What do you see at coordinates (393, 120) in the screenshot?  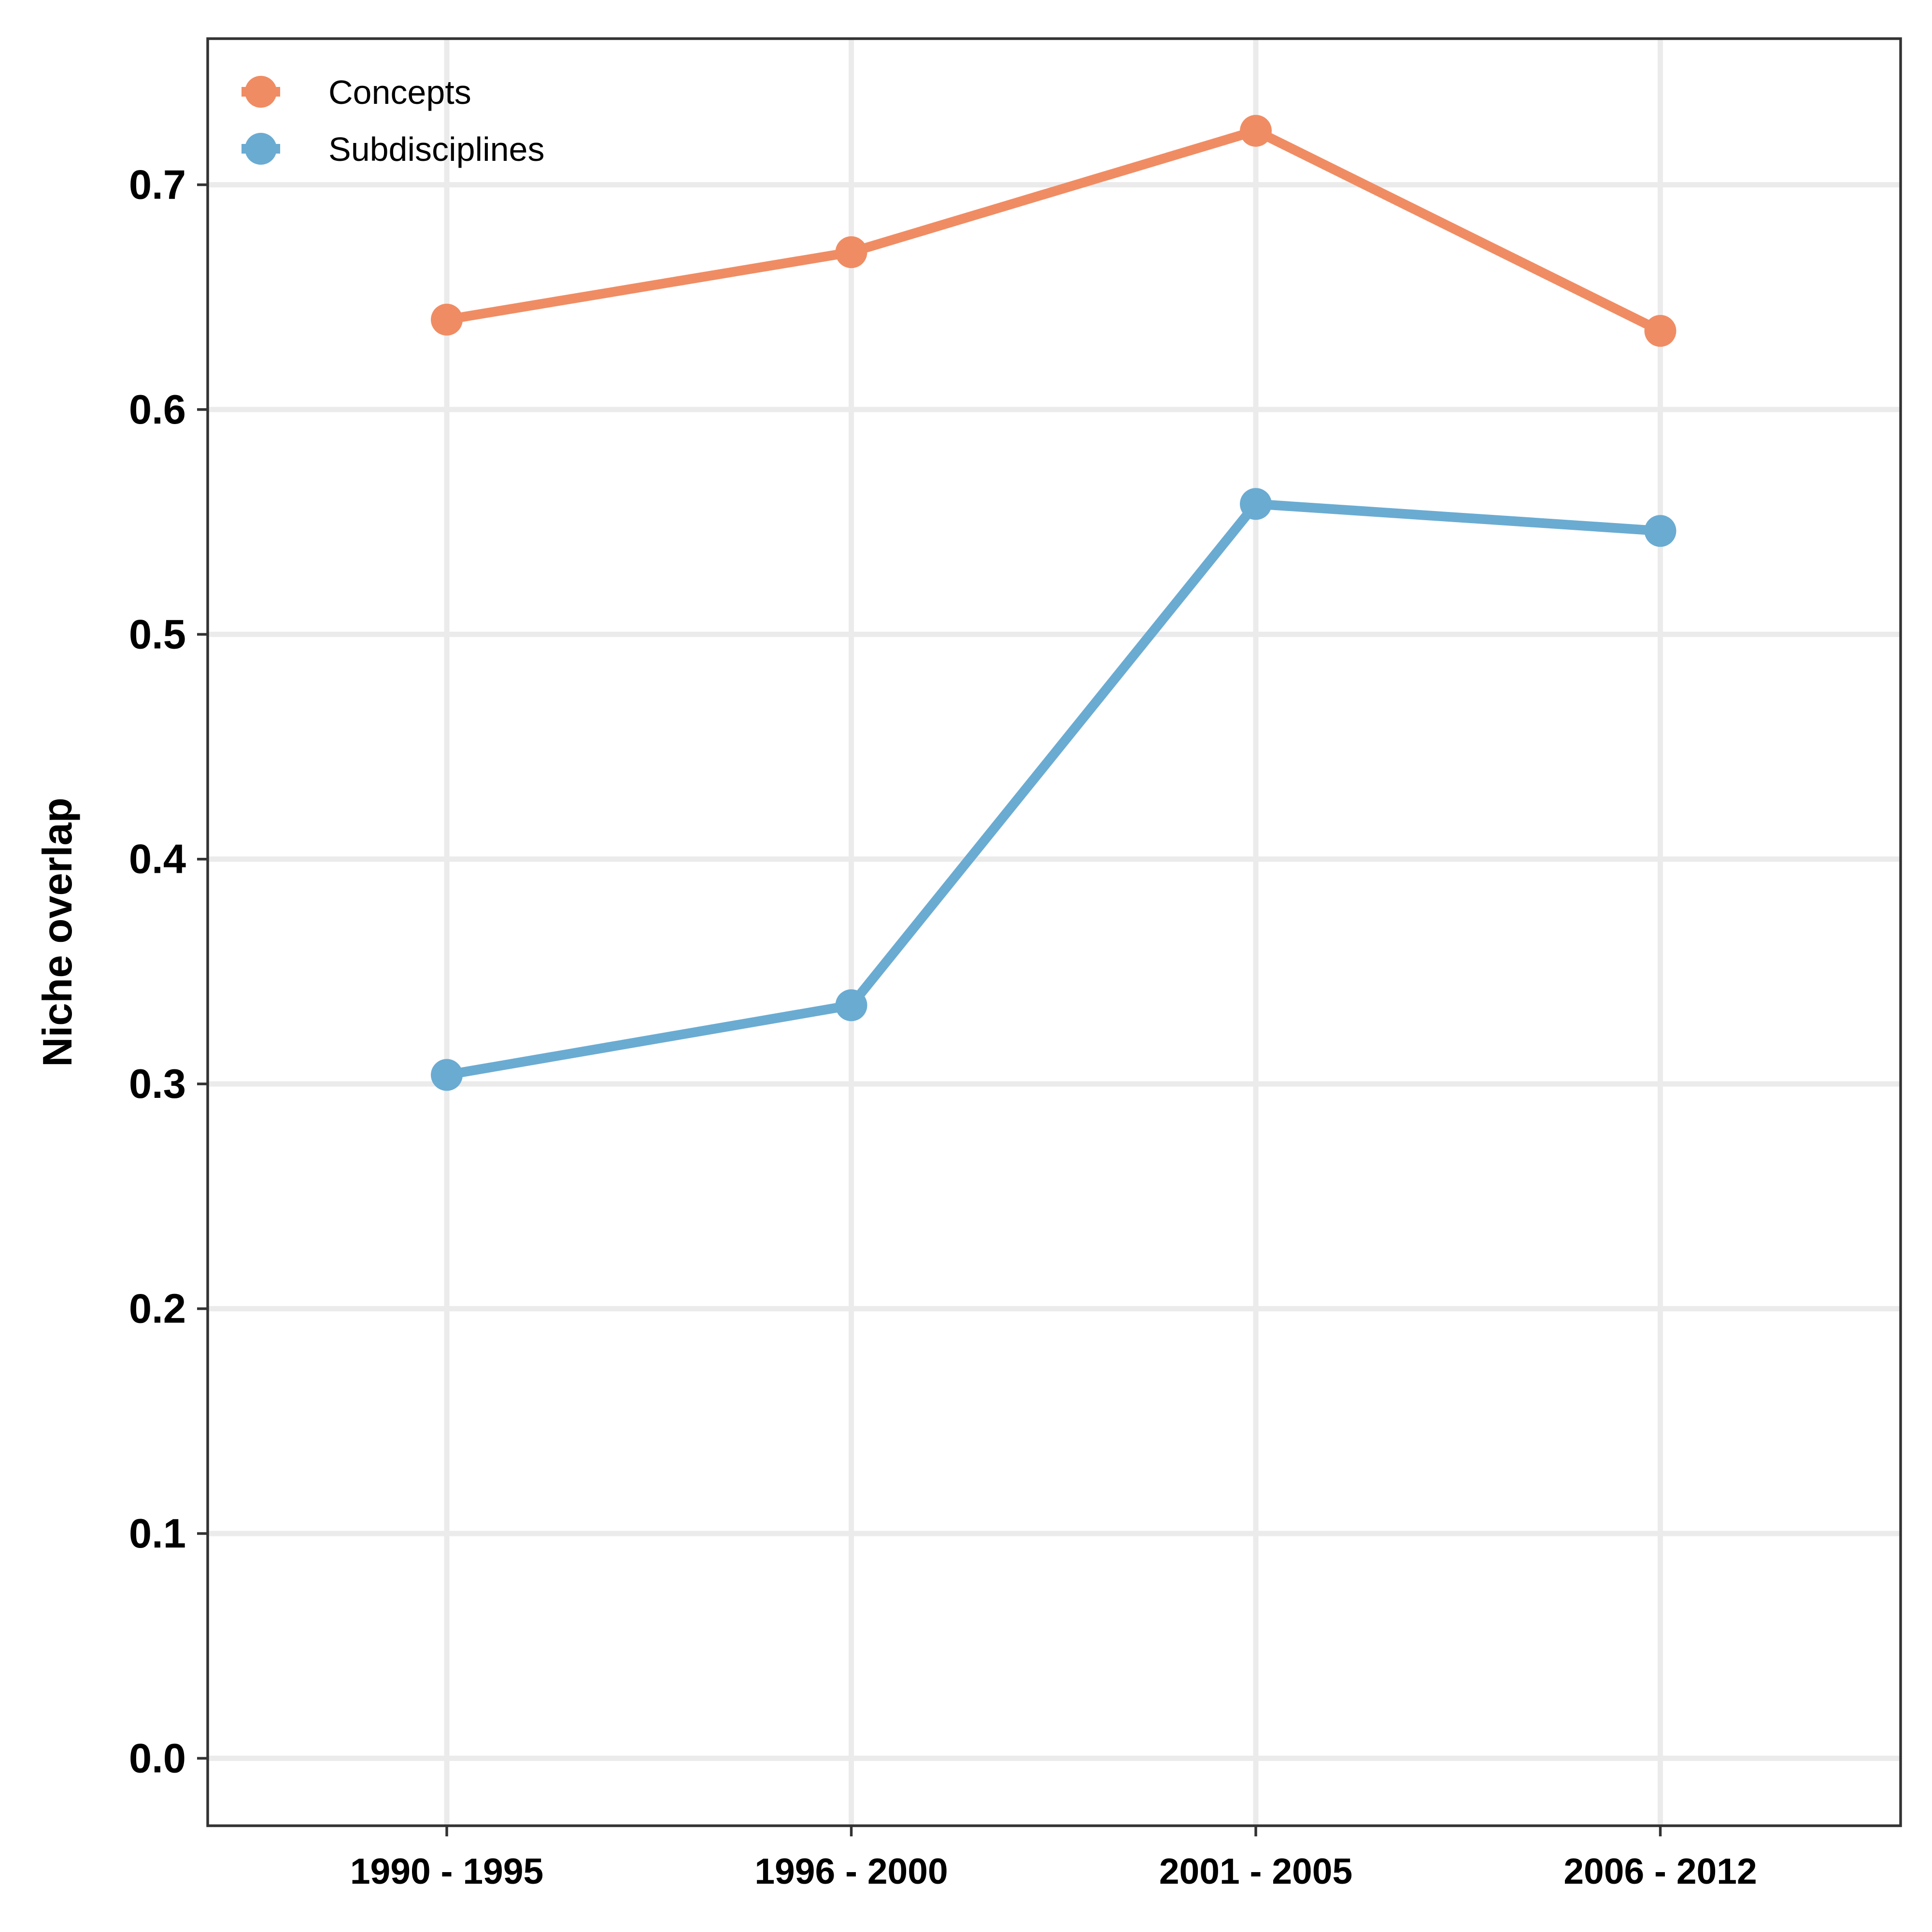 I see `legend: Concepts Subdisciplines` at bounding box center [393, 120].